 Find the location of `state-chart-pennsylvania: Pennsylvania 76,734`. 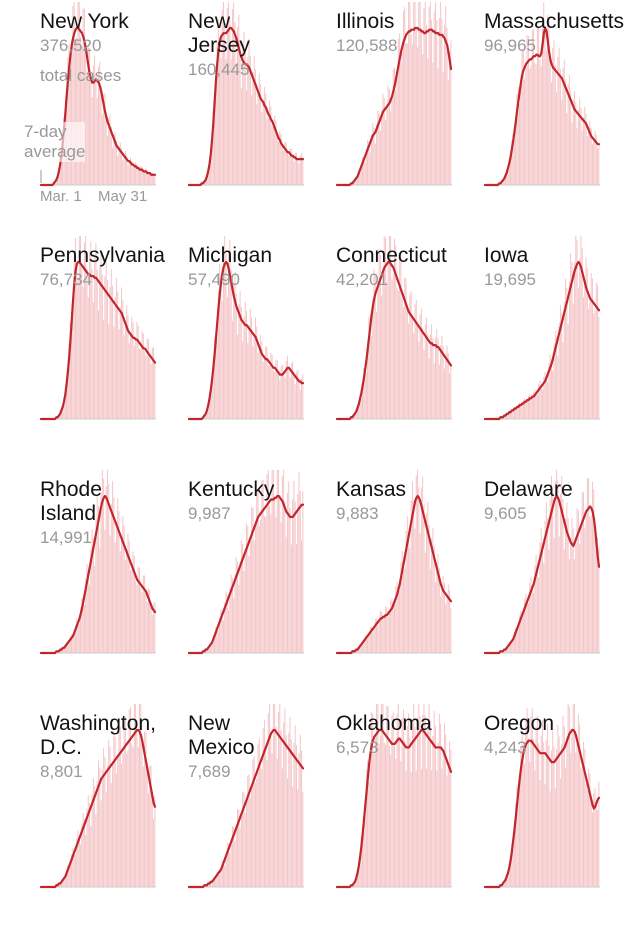

state-chart-pennsylvania: Pennsylvania 76,734 is located at coordinates (113, 351).